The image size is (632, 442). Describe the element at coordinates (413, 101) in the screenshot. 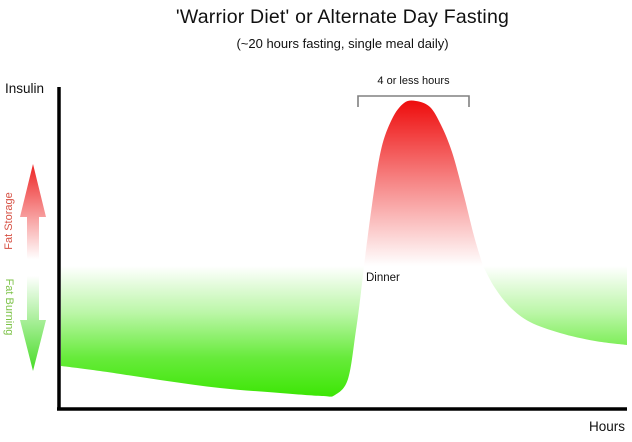

I see `eating-window-bracket` at that location.